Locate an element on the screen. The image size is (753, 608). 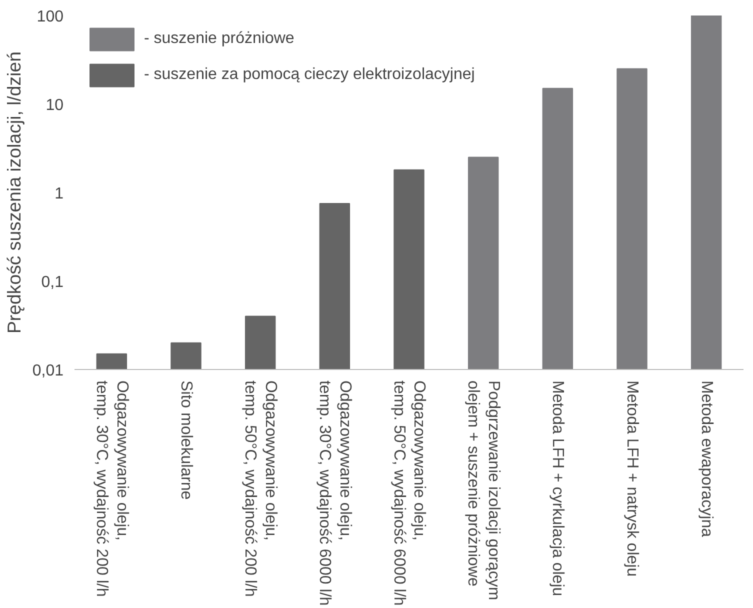
x-tick-label: Metoda LFH + cyrkulacja oleju is located at coordinates (557, 488).